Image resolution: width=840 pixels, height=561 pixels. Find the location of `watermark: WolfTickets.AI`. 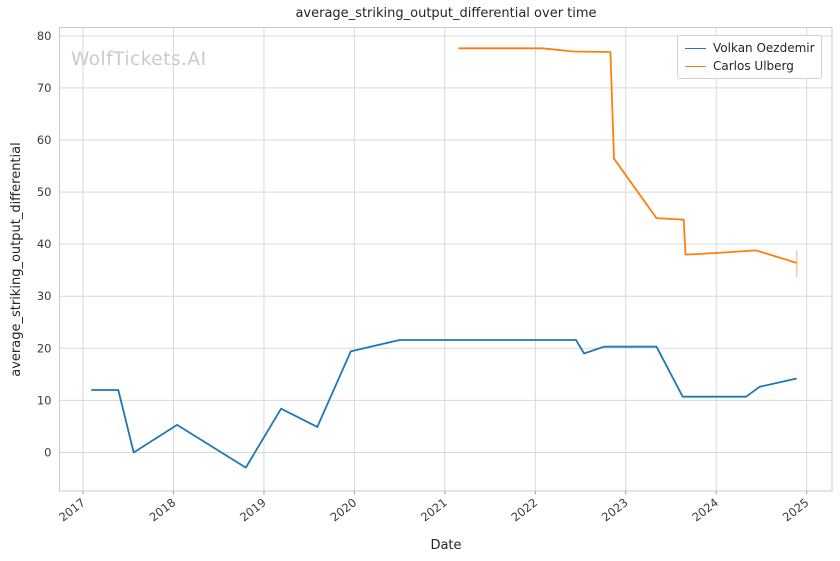

watermark: WolfTickets.AI is located at coordinates (139, 59).